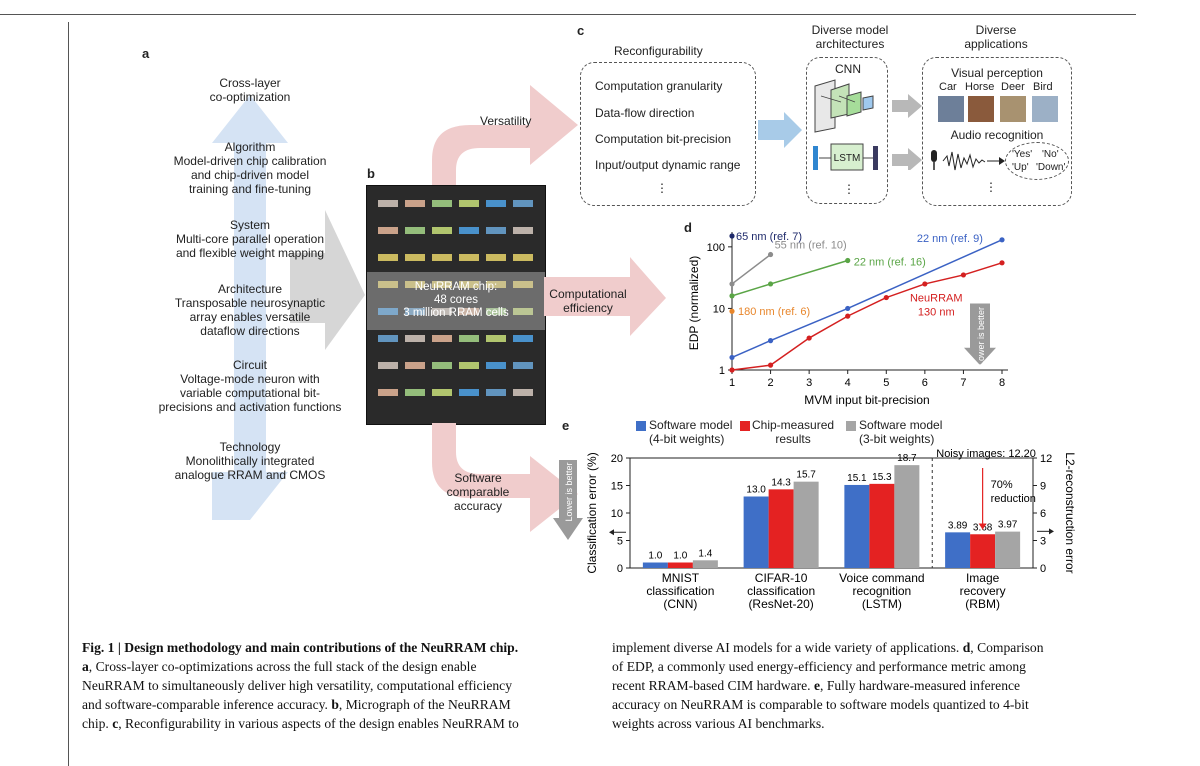 The width and height of the screenshot is (1200, 766). Describe the element at coordinates (250, 289) in the screenshot. I see `layer-title: Architecture` at that location.